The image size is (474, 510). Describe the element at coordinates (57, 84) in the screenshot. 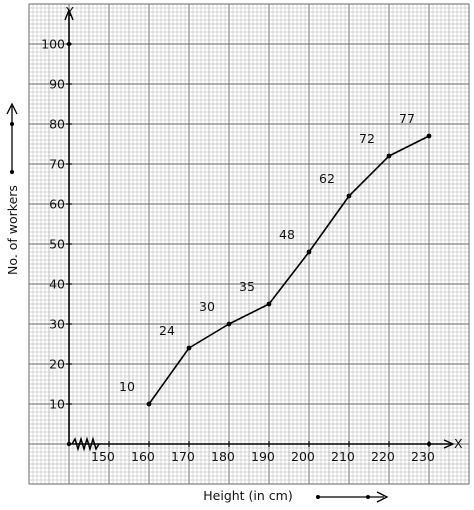

I see `y-tick-label: 90` at that location.